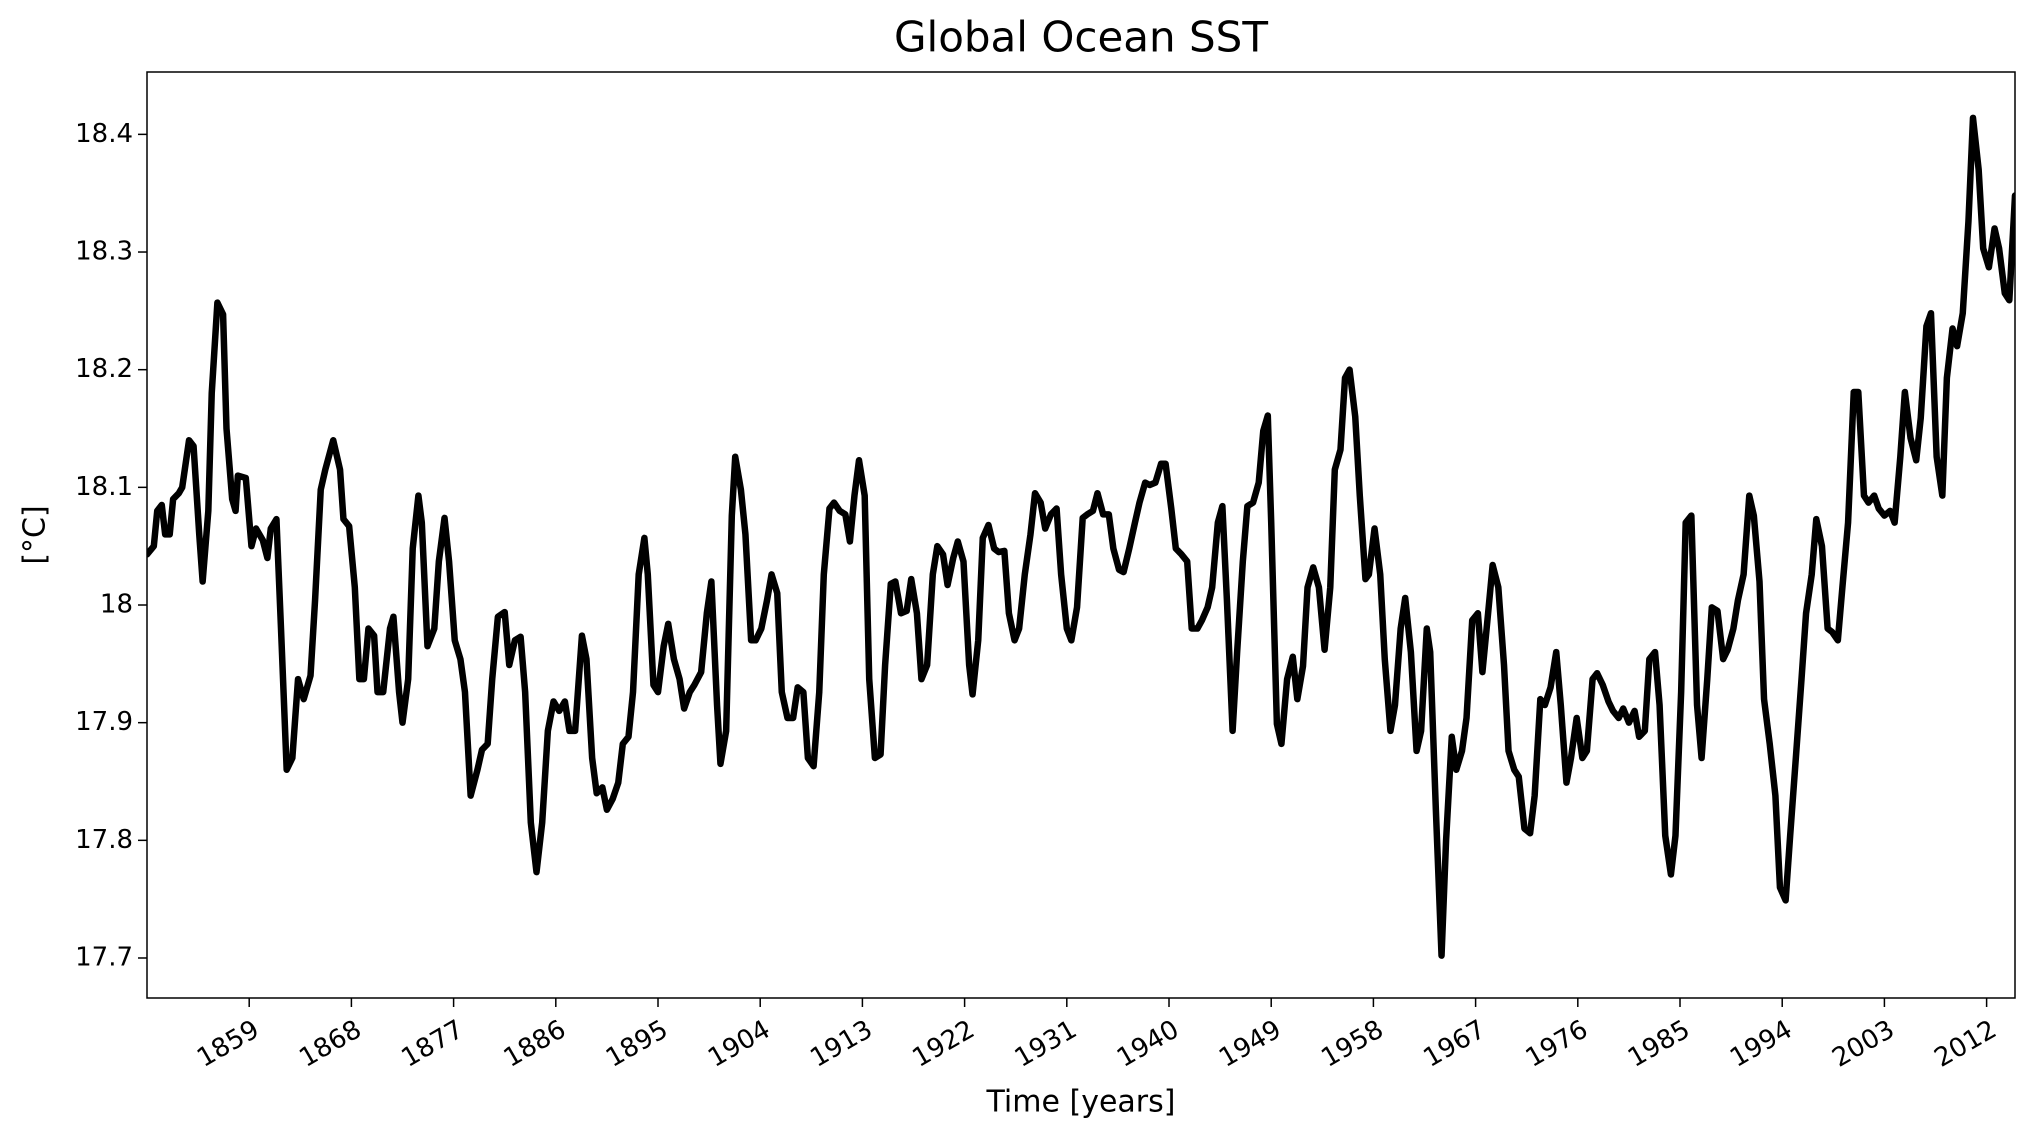  What do you see at coordinates (1966, 1044) in the screenshot?
I see `x-tick-label: 2012` at bounding box center [1966, 1044].